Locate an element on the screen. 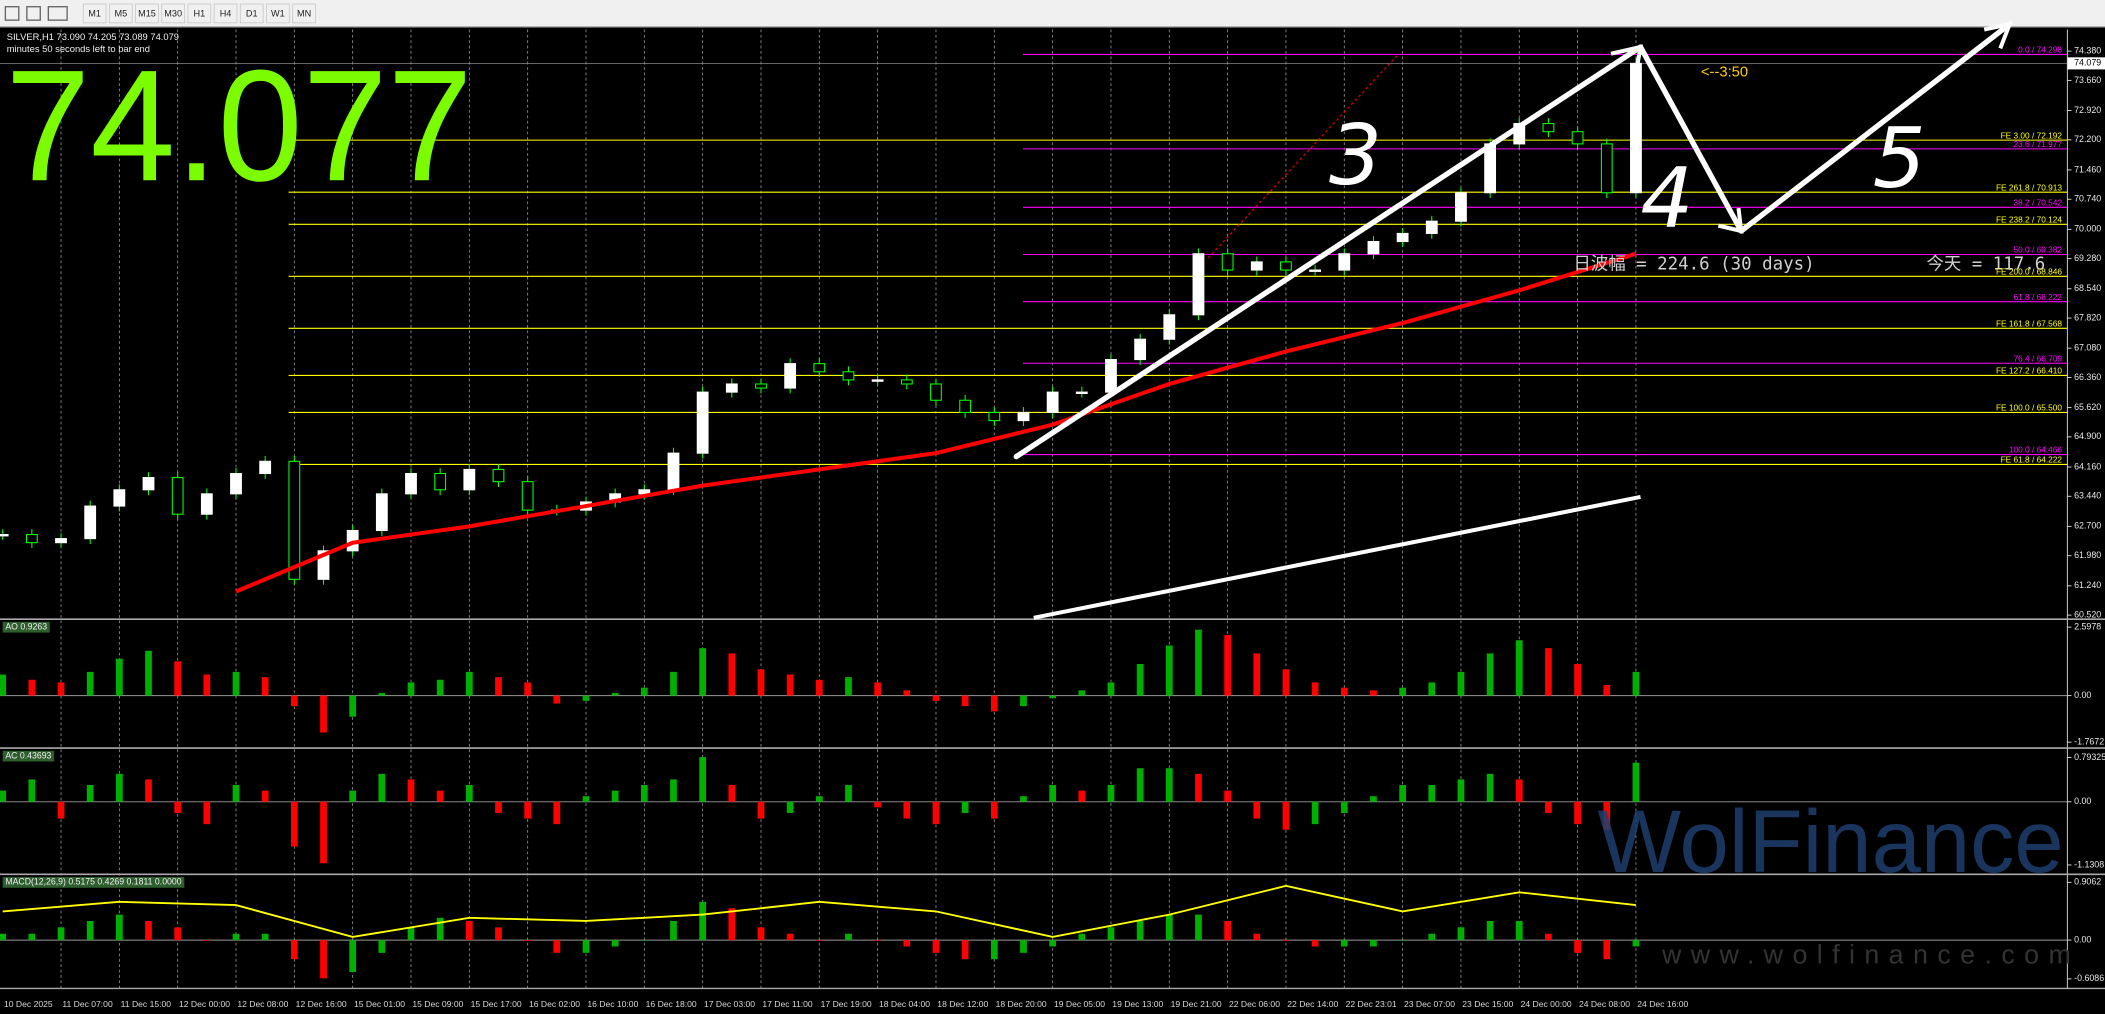 Image resolution: width=2105 pixels, height=1014 pixels. fib-label: FE 61.8 / 64.222 is located at coordinates (2032, 460).